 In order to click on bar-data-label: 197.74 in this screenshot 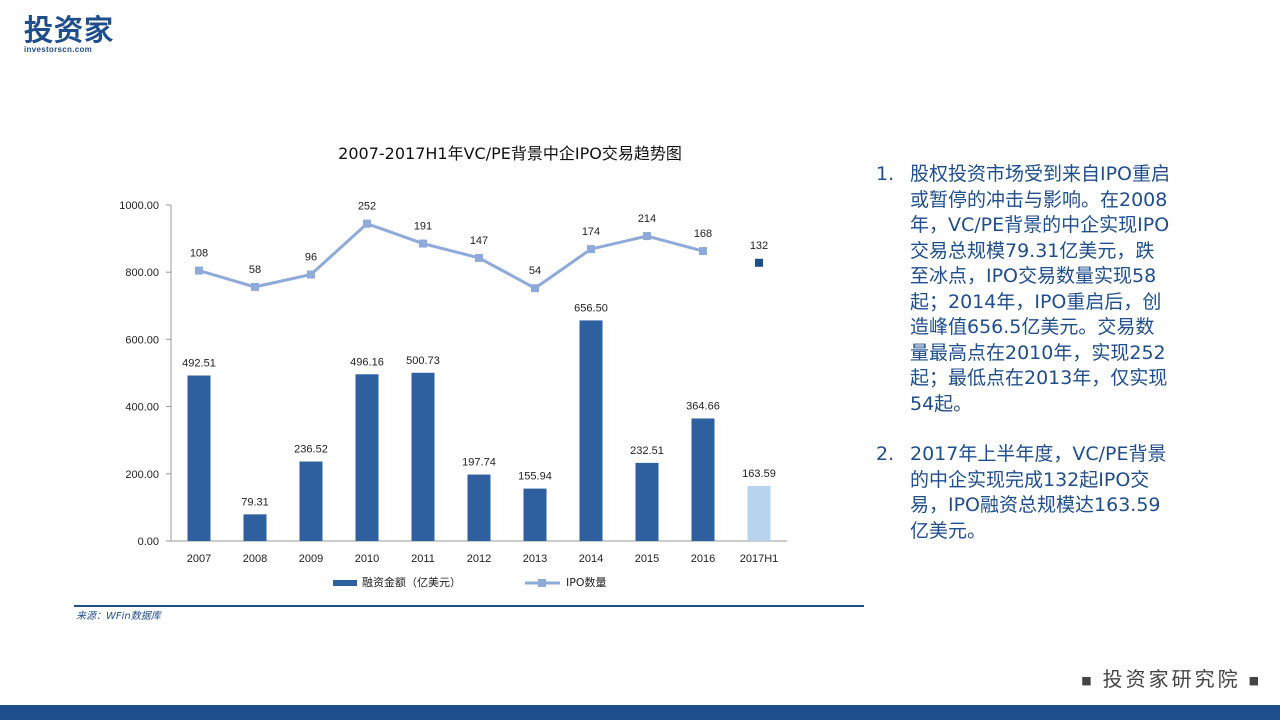, I will do `click(479, 463)`.